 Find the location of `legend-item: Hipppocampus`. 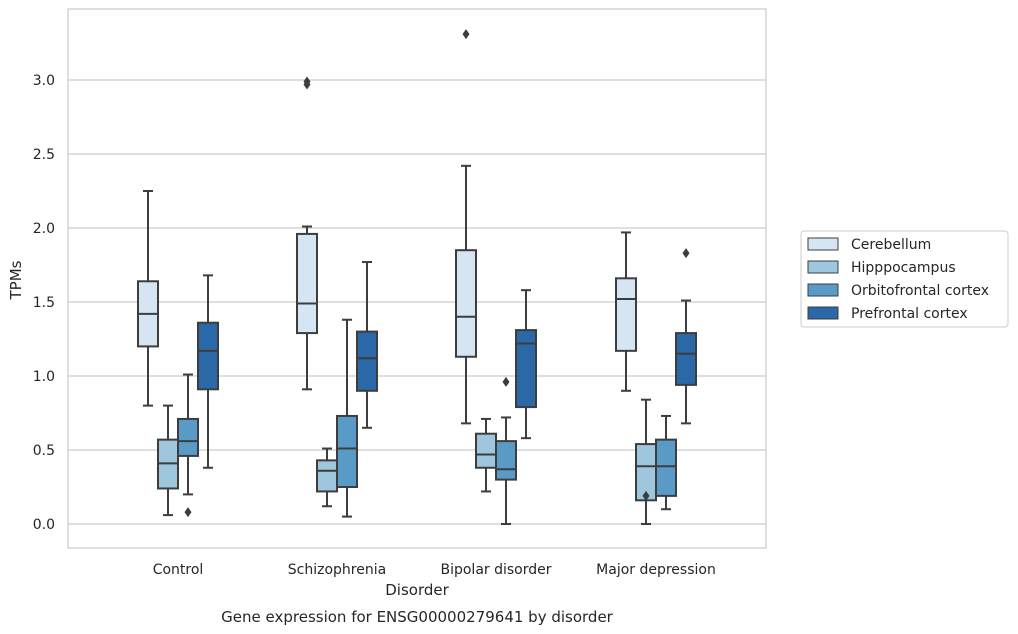

legend-item: Hipppocampus is located at coordinates (881, 268).